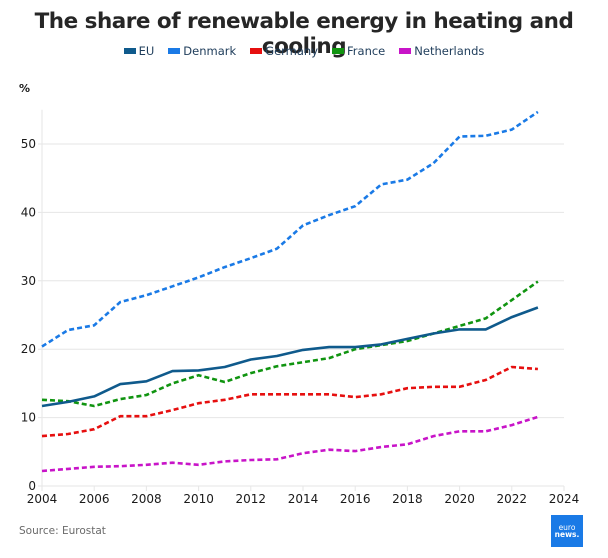 The width and height of the screenshot is (608, 558). What do you see at coordinates (202, 51) in the screenshot?
I see `legend-item-denmark: Denmark` at bounding box center [202, 51].